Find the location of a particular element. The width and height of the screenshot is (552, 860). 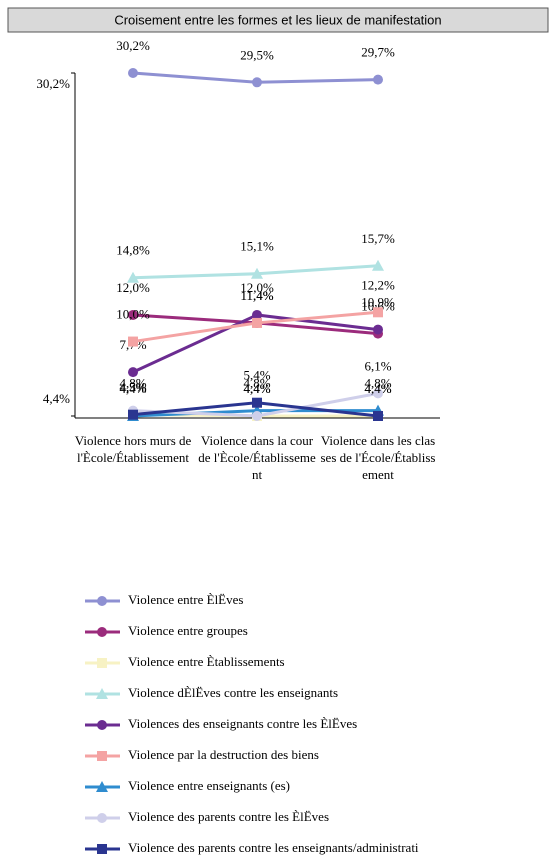

data-label: 30,2% is located at coordinates (133, 45).